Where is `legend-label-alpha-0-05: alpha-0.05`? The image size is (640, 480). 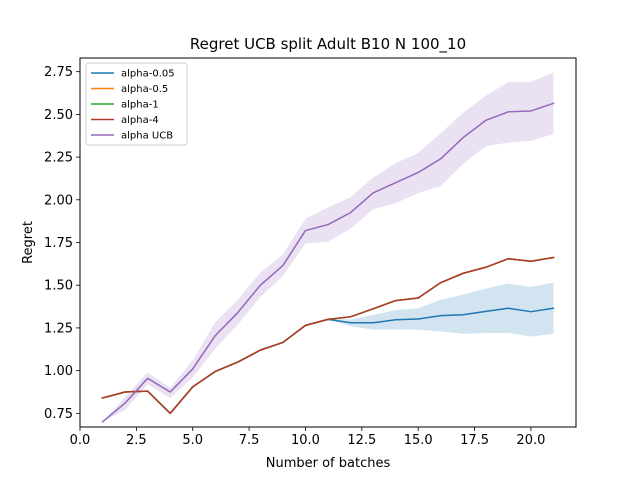
legend-label-alpha-0-05: alpha-0.05 is located at coordinates (148, 74).